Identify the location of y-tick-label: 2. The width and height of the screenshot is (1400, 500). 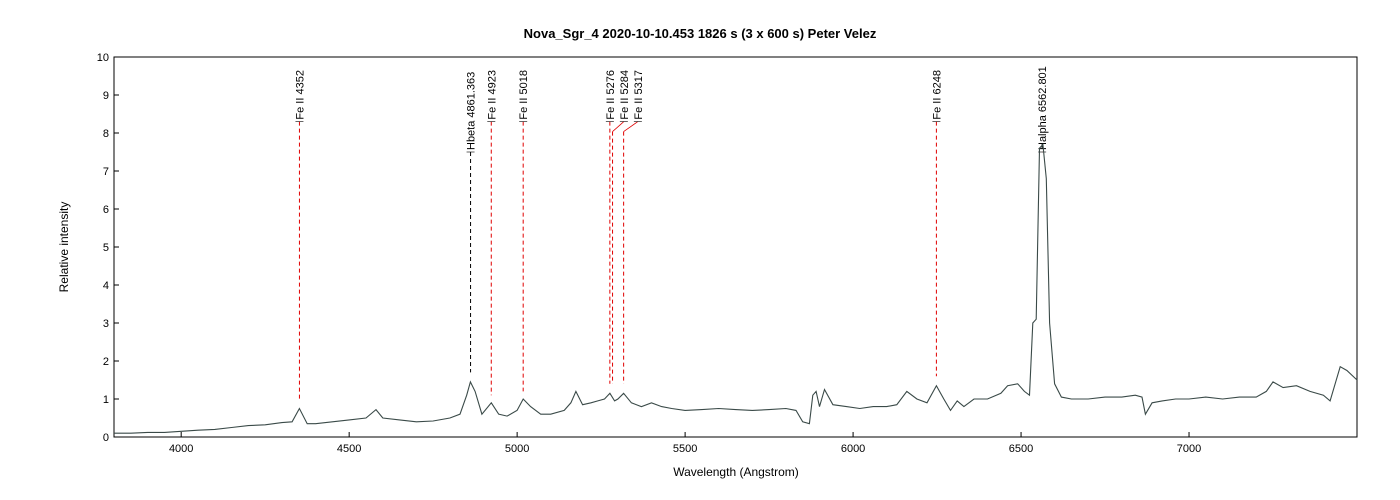
(106, 362).